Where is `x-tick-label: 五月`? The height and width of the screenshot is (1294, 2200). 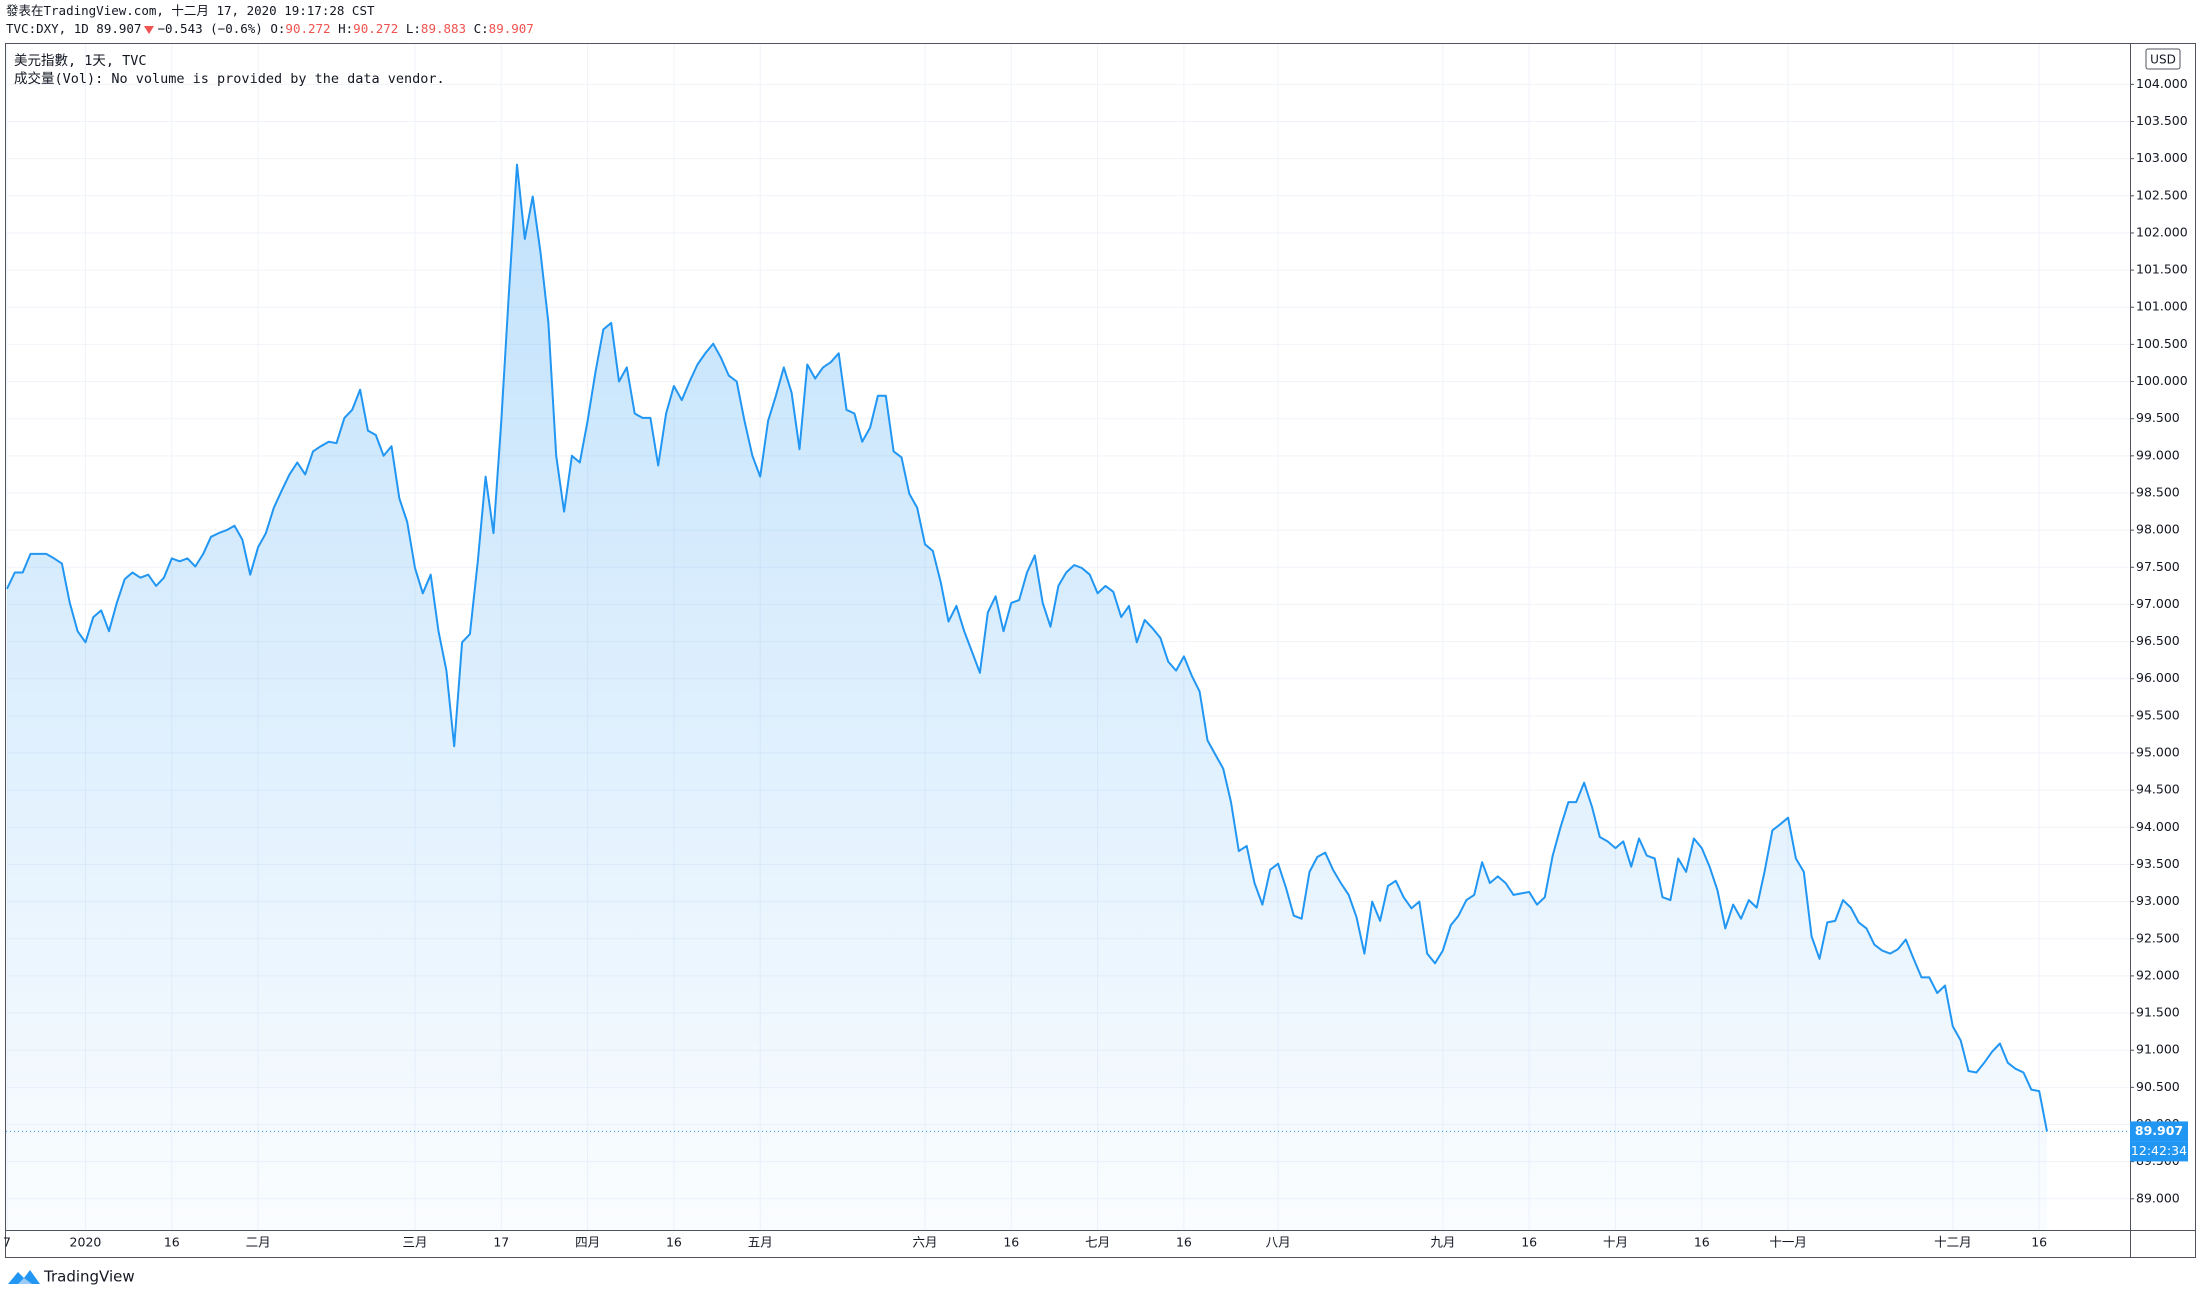
x-tick-label: 五月 is located at coordinates (760, 1242).